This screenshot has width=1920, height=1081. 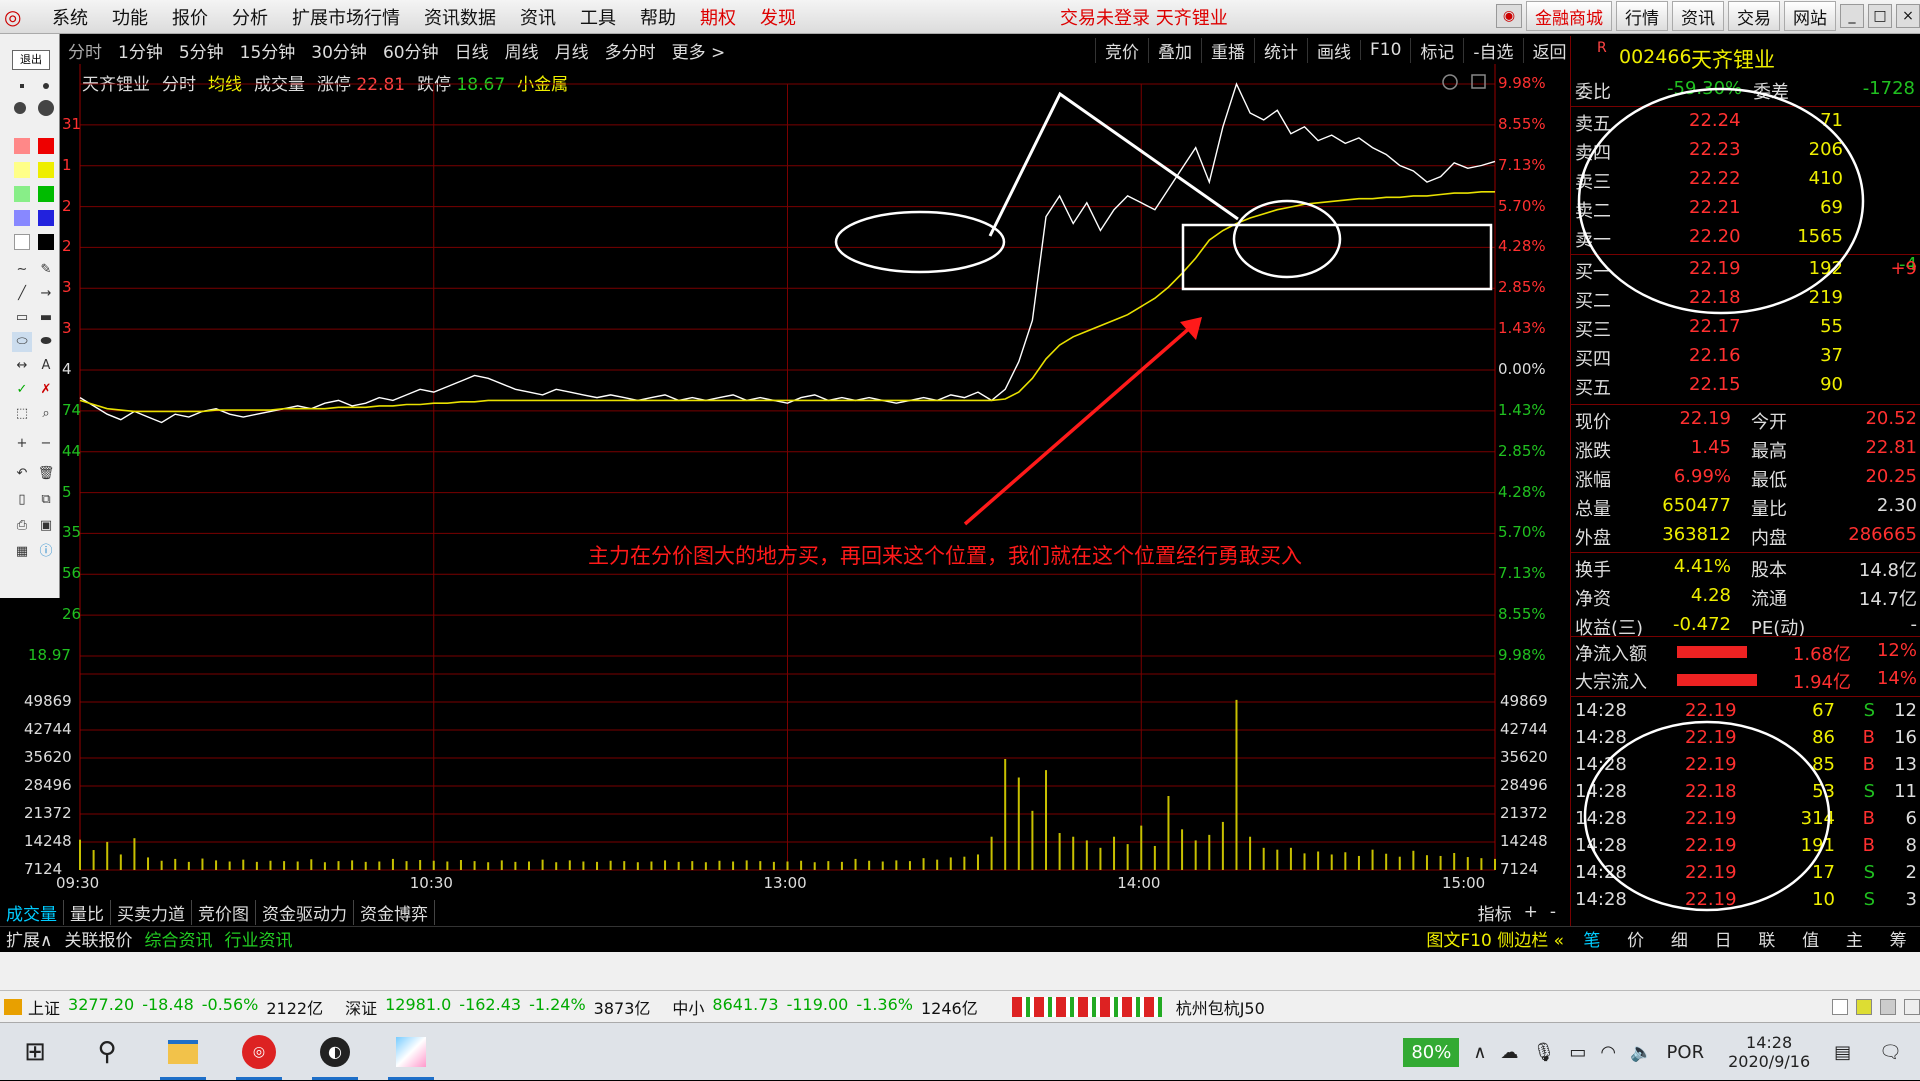 What do you see at coordinates (13, 1006) in the screenshot?
I see `folder-icon` at bounding box center [13, 1006].